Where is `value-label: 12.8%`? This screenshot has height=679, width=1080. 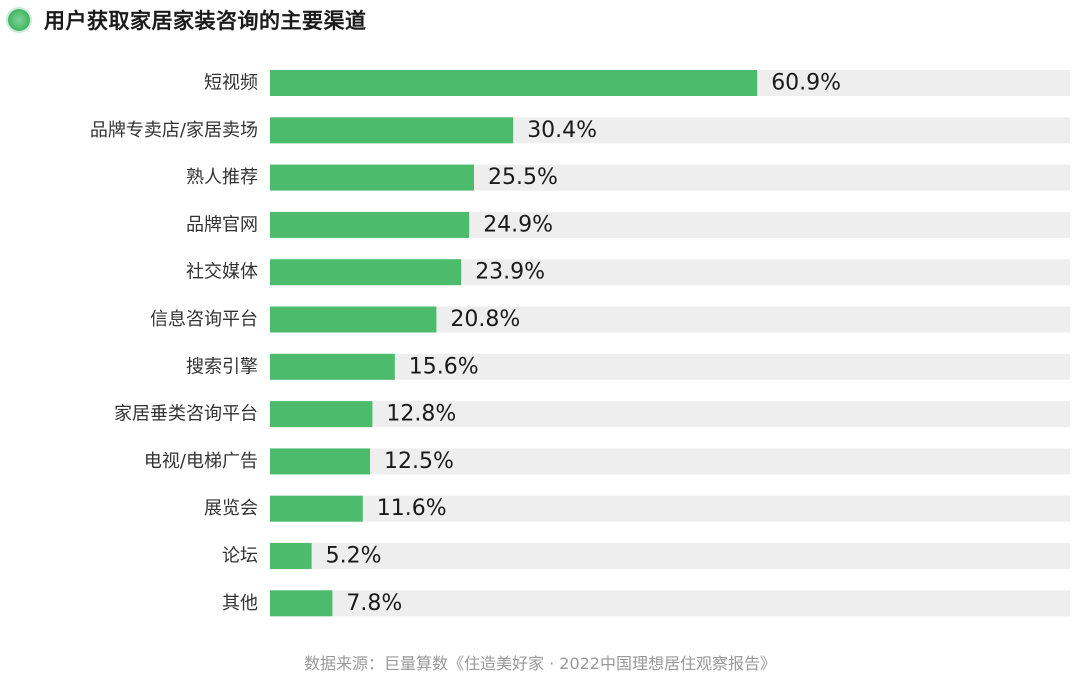 value-label: 12.8% is located at coordinates (421, 414).